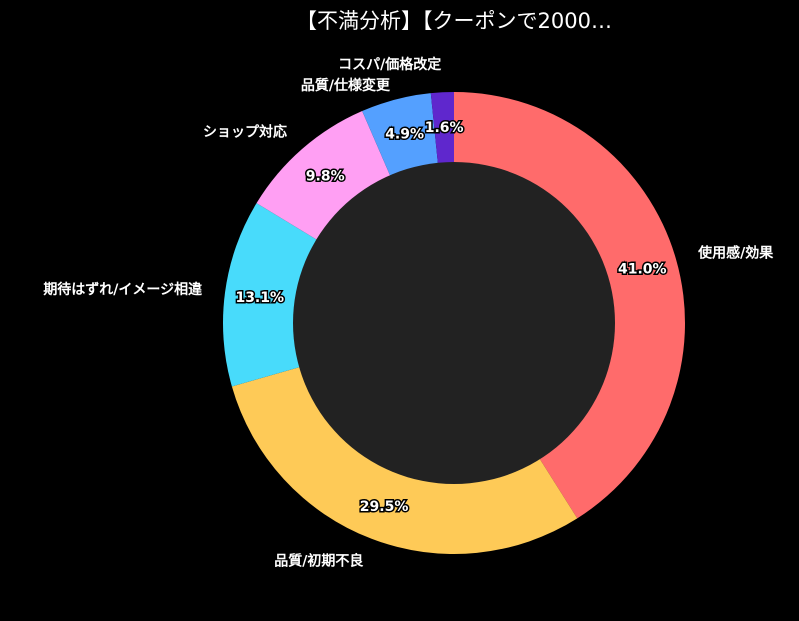 The height and width of the screenshot is (621, 799). What do you see at coordinates (245, 131) in the screenshot?
I see `category-label-4: ショップ対応` at bounding box center [245, 131].